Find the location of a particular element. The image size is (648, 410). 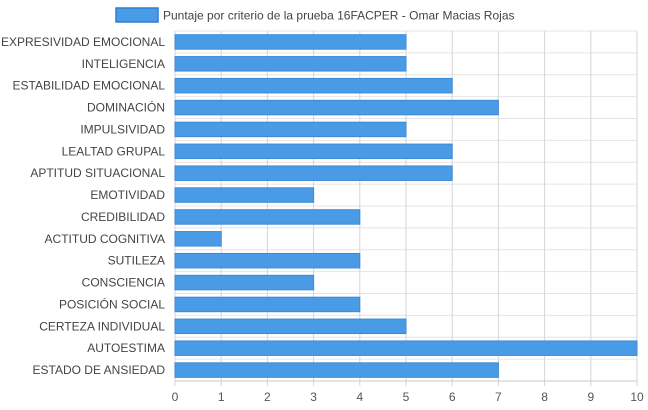

category-label: DOMINACIÓN is located at coordinates (126, 107).